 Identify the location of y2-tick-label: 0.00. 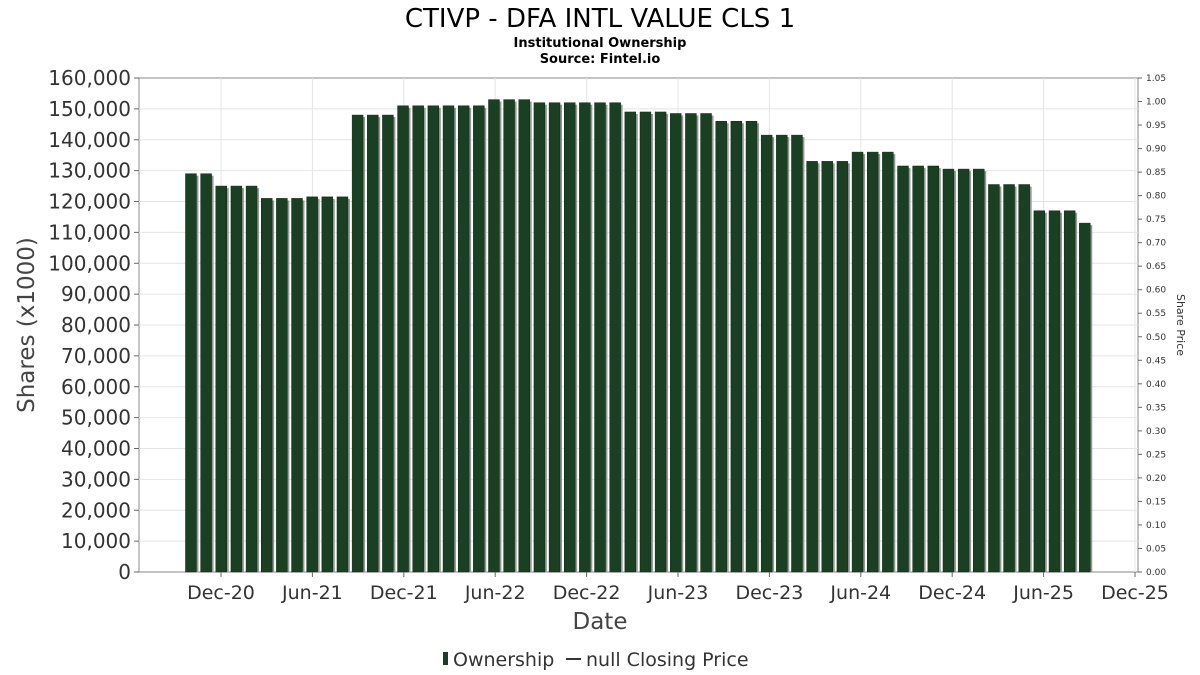
(1156, 573).